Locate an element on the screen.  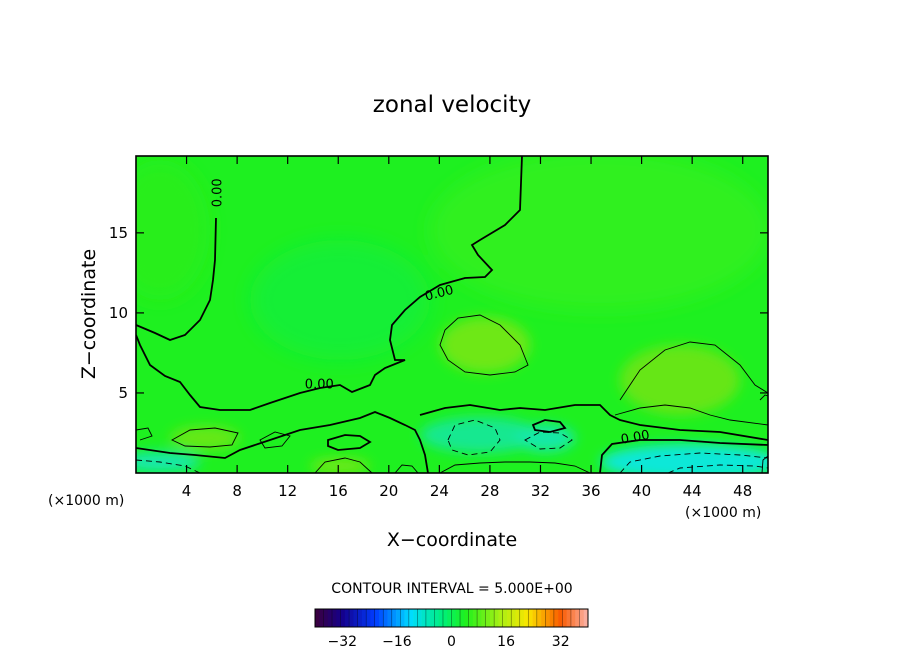
contour-positive-right is located at coordinates (693, 371).